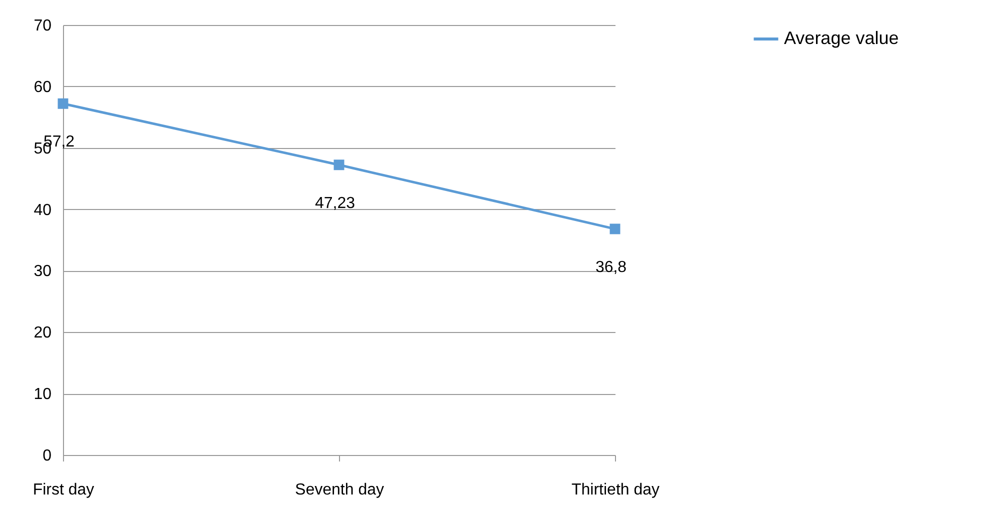 Image resolution: width=982 pixels, height=507 pixels. I want to click on y-tick-label: 0, so click(47, 456).